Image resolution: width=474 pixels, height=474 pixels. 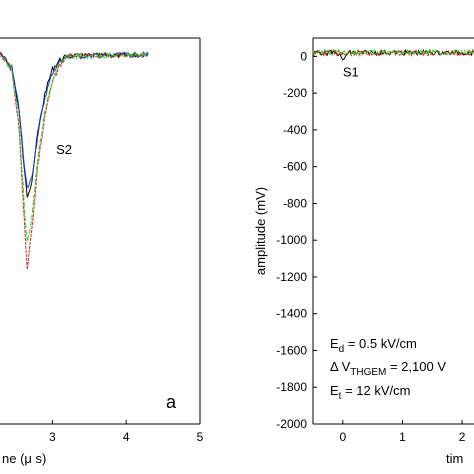 I want to click on panel-b-y-axis-label: amplitude (mV), so click(x=260, y=231).